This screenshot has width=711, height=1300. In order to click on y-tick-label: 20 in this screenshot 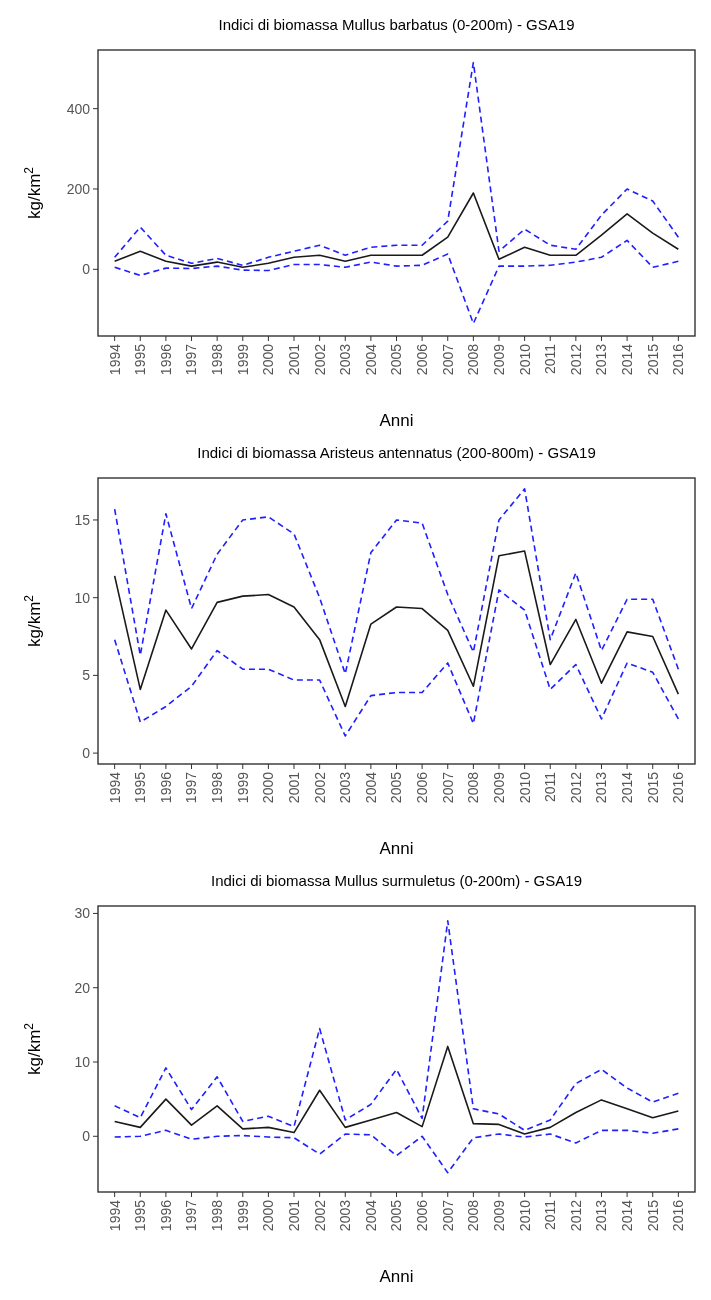, I will do `click(82, 987)`.